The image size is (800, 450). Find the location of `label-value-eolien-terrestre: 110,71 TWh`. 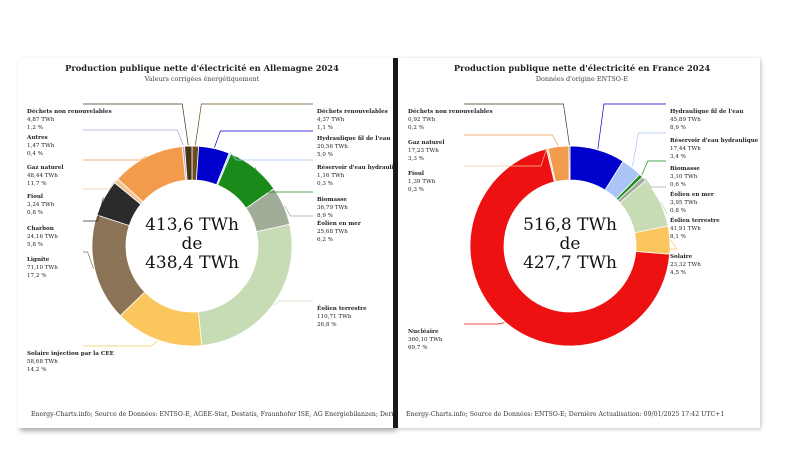

label-value-eolien-terrestre: 110,71 TWh is located at coordinates (334, 317).